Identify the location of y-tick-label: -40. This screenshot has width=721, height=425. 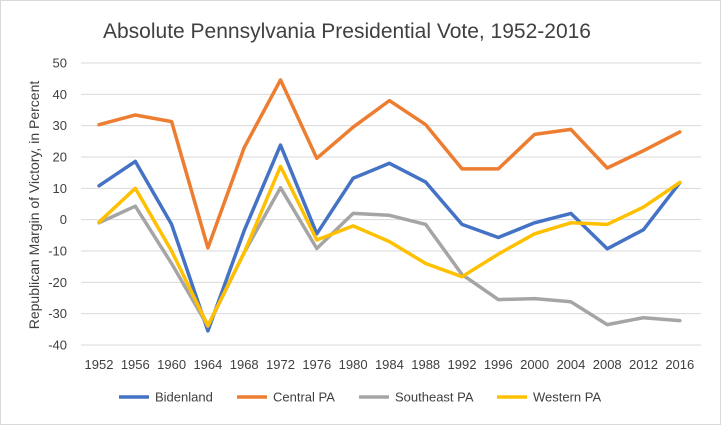
(57, 345).